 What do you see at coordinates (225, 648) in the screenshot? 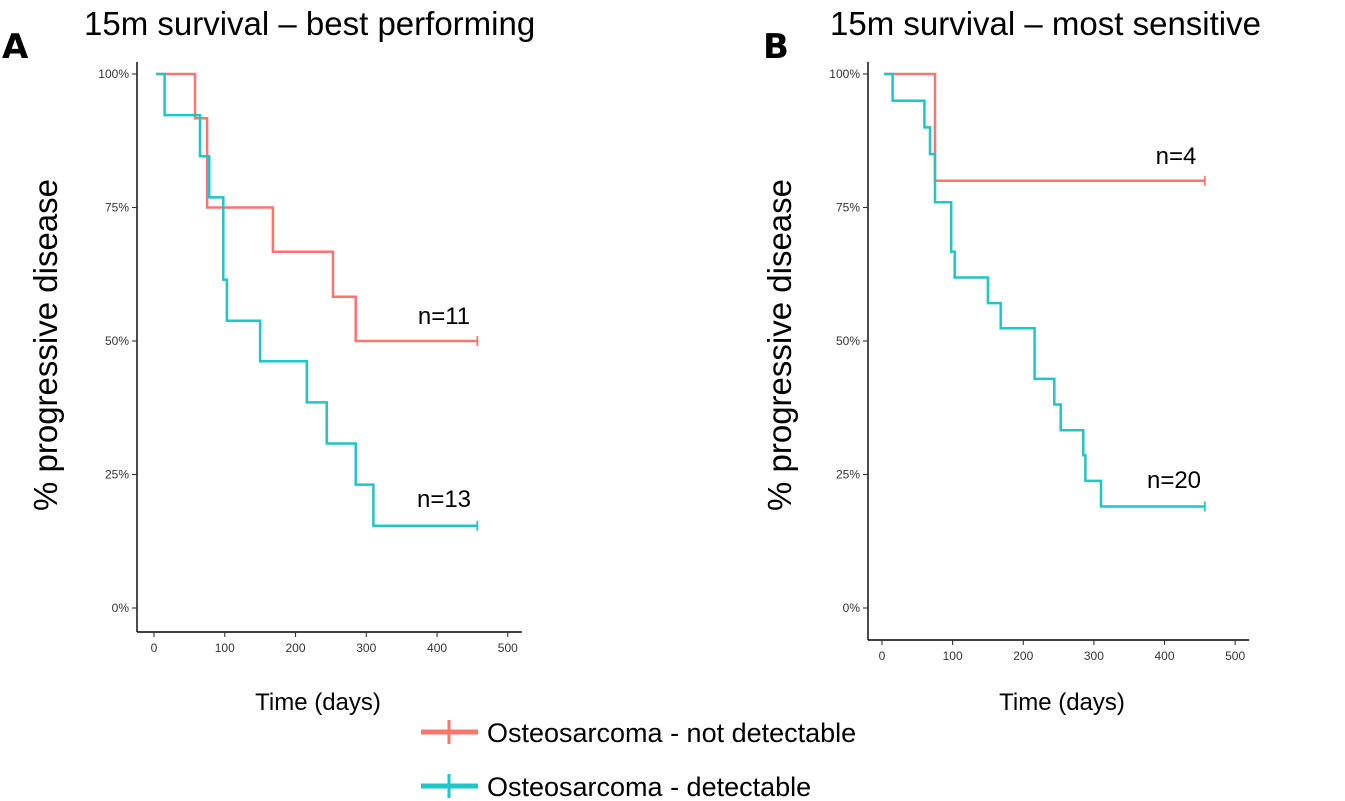
I see `panel-a-x-tick-label: 100` at bounding box center [225, 648].